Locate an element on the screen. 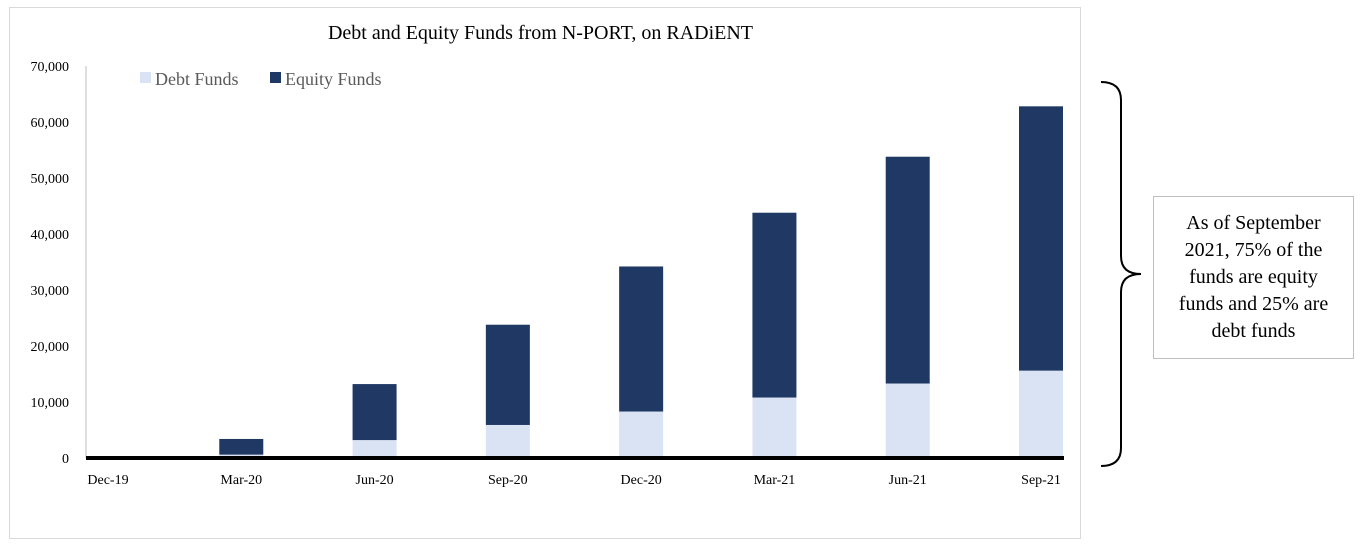 This screenshot has height=552, width=1362. y-tick-label: 60,000 is located at coordinates (50, 123).